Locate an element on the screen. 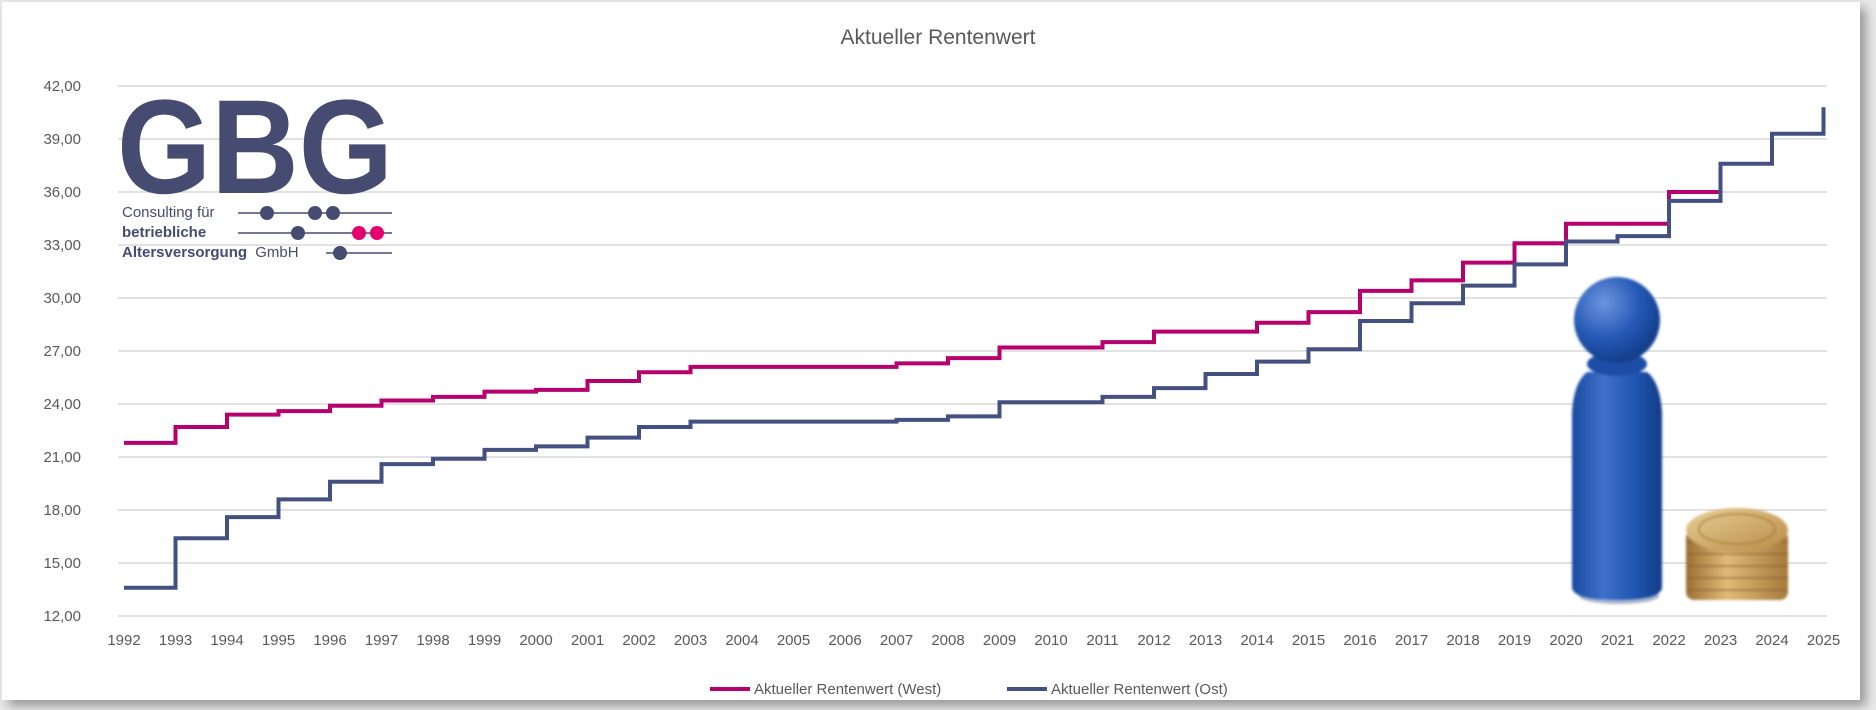 The image size is (1876, 710). x-tick-label: 2009 is located at coordinates (999, 640).